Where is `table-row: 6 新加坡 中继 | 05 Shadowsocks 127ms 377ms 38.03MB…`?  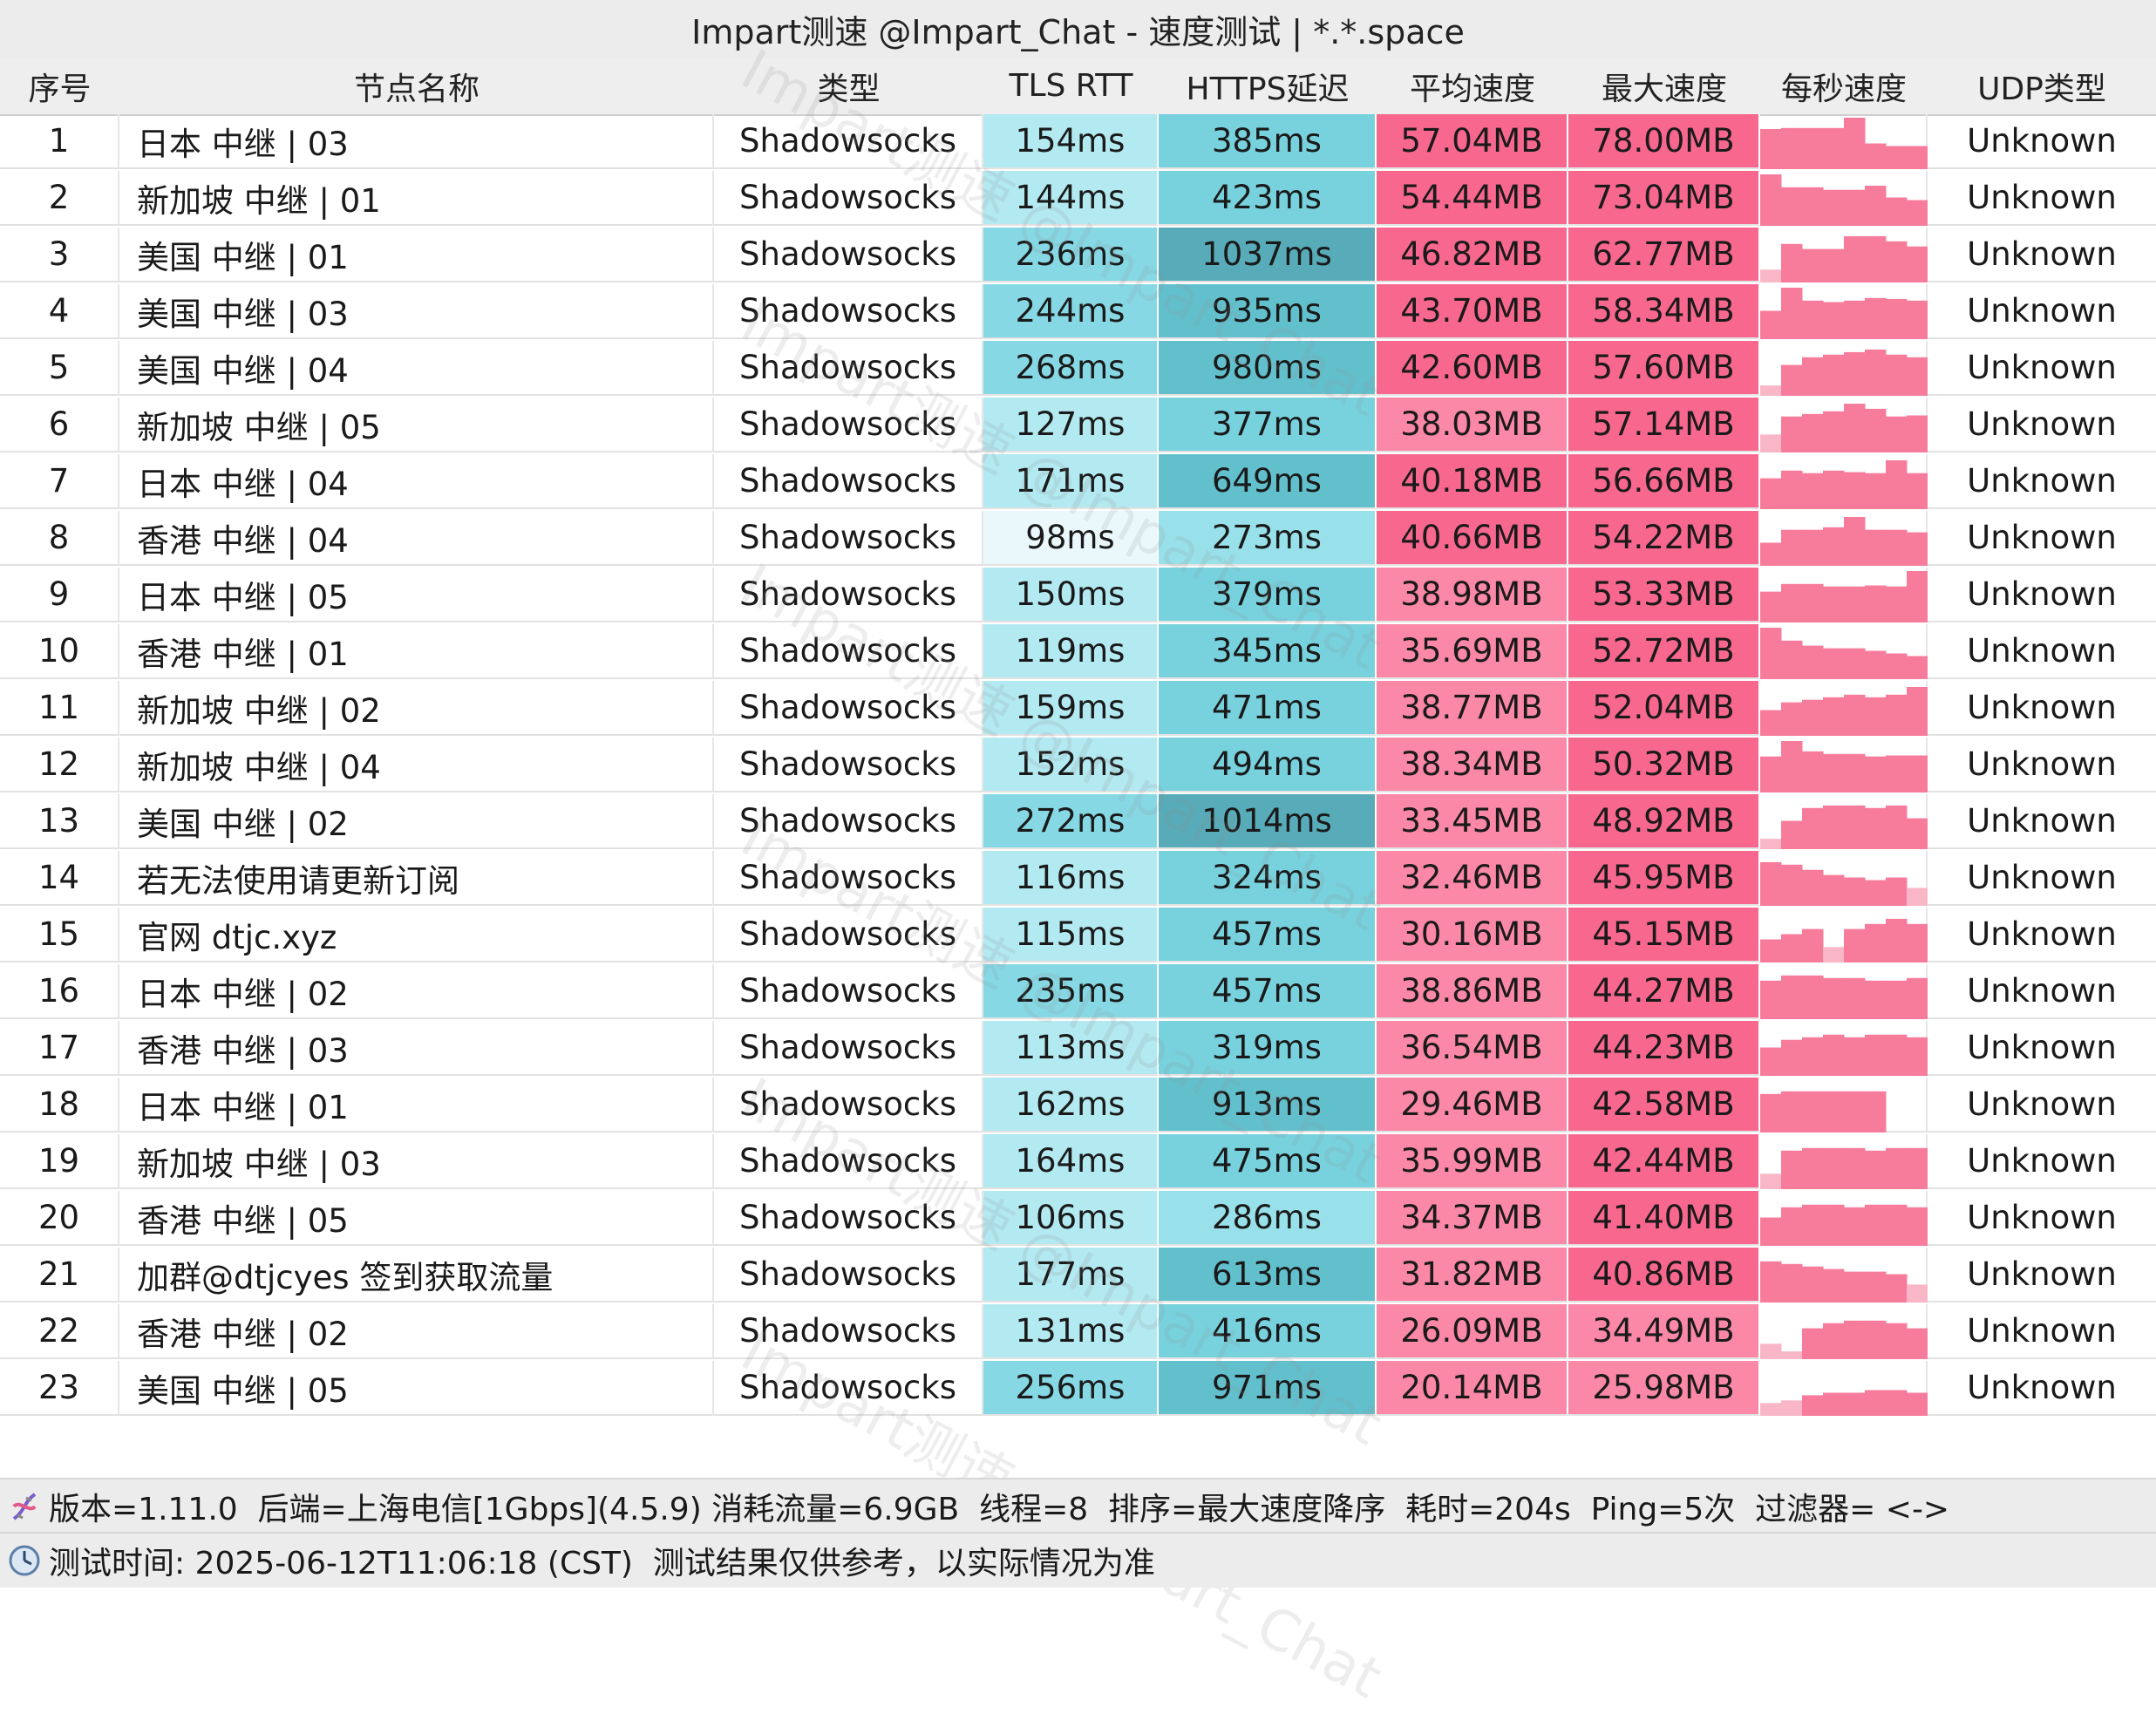 table-row: 6 新加坡 中继 | 05 Shadowsocks 127ms 377ms 38.03MB… is located at coordinates (1078, 426).